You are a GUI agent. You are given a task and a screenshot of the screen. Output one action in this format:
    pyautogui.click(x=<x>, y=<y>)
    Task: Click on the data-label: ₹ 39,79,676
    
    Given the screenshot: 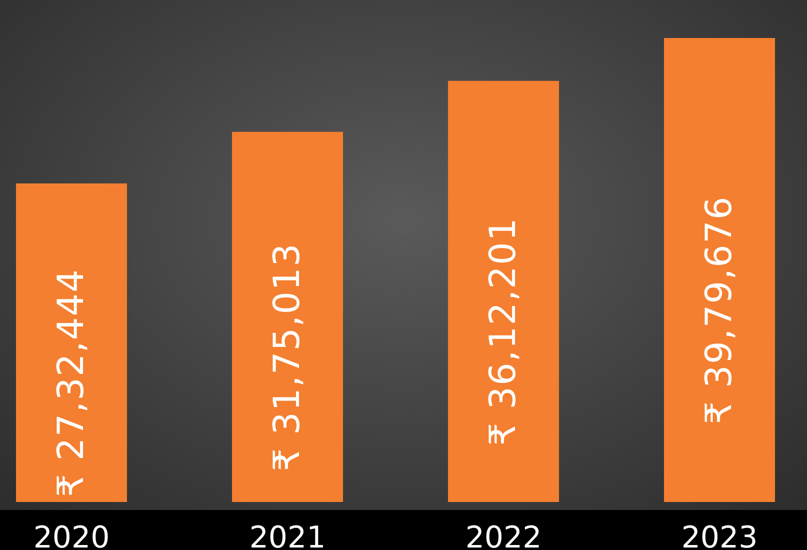 What is the action you would take?
    pyautogui.click(x=719, y=310)
    